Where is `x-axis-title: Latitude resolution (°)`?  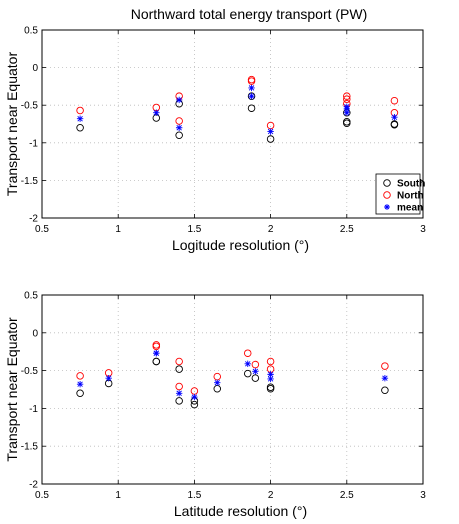
x-axis-title: Latitude resolution (°) is located at coordinates (240, 511).